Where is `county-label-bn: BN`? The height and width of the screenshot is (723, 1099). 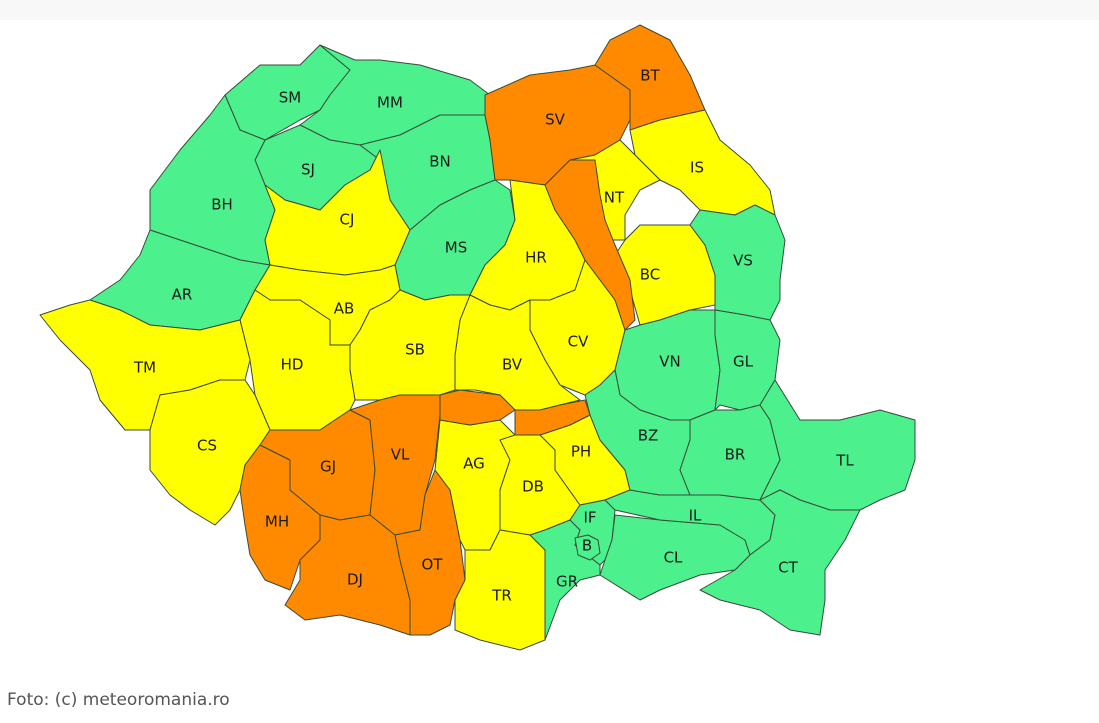 county-label-bn: BN is located at coordinates (440, 162).